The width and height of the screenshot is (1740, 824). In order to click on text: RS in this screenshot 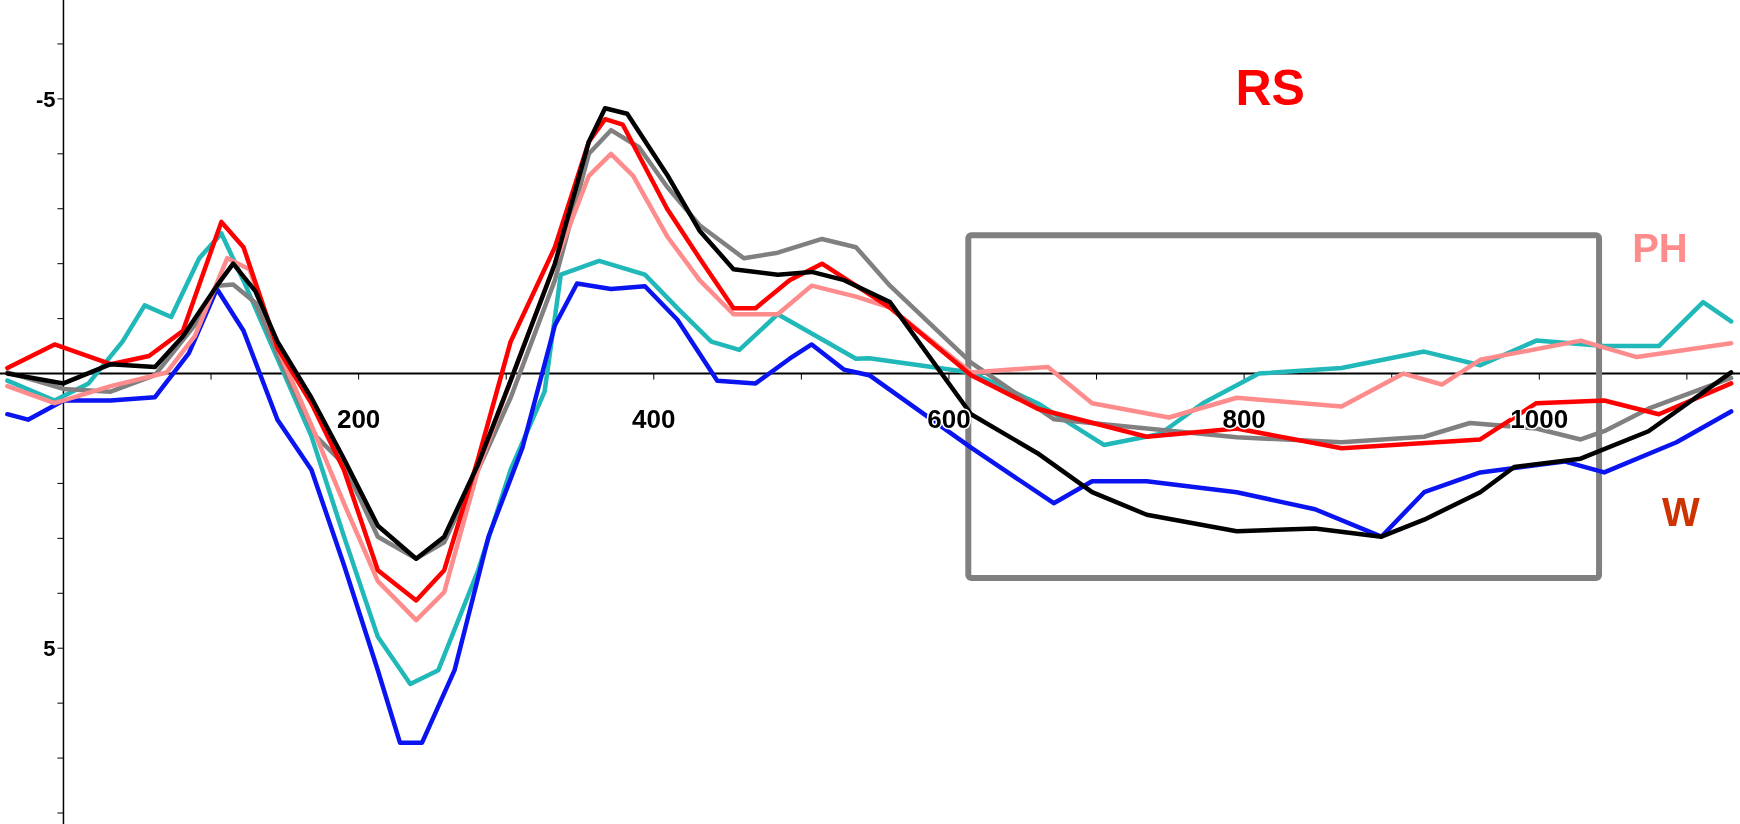, I will do `click(1270, 87)`.